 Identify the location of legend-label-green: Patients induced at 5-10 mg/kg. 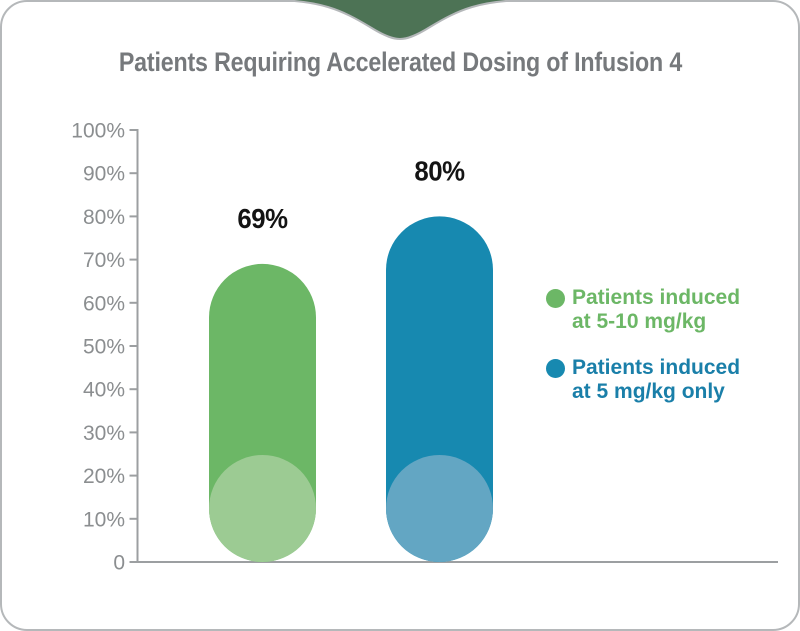
(656, 310).